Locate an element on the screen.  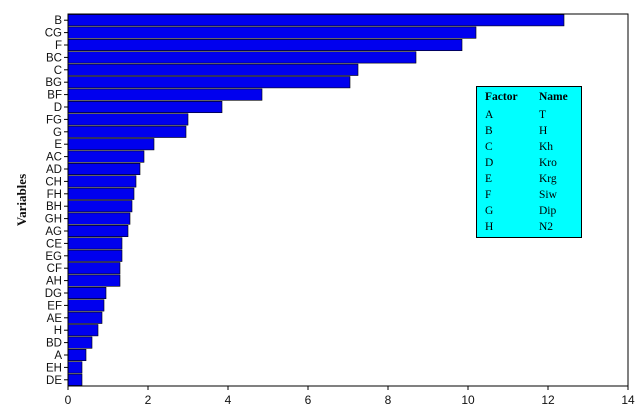
category-label-G: G is located at coordinates (57, 133).